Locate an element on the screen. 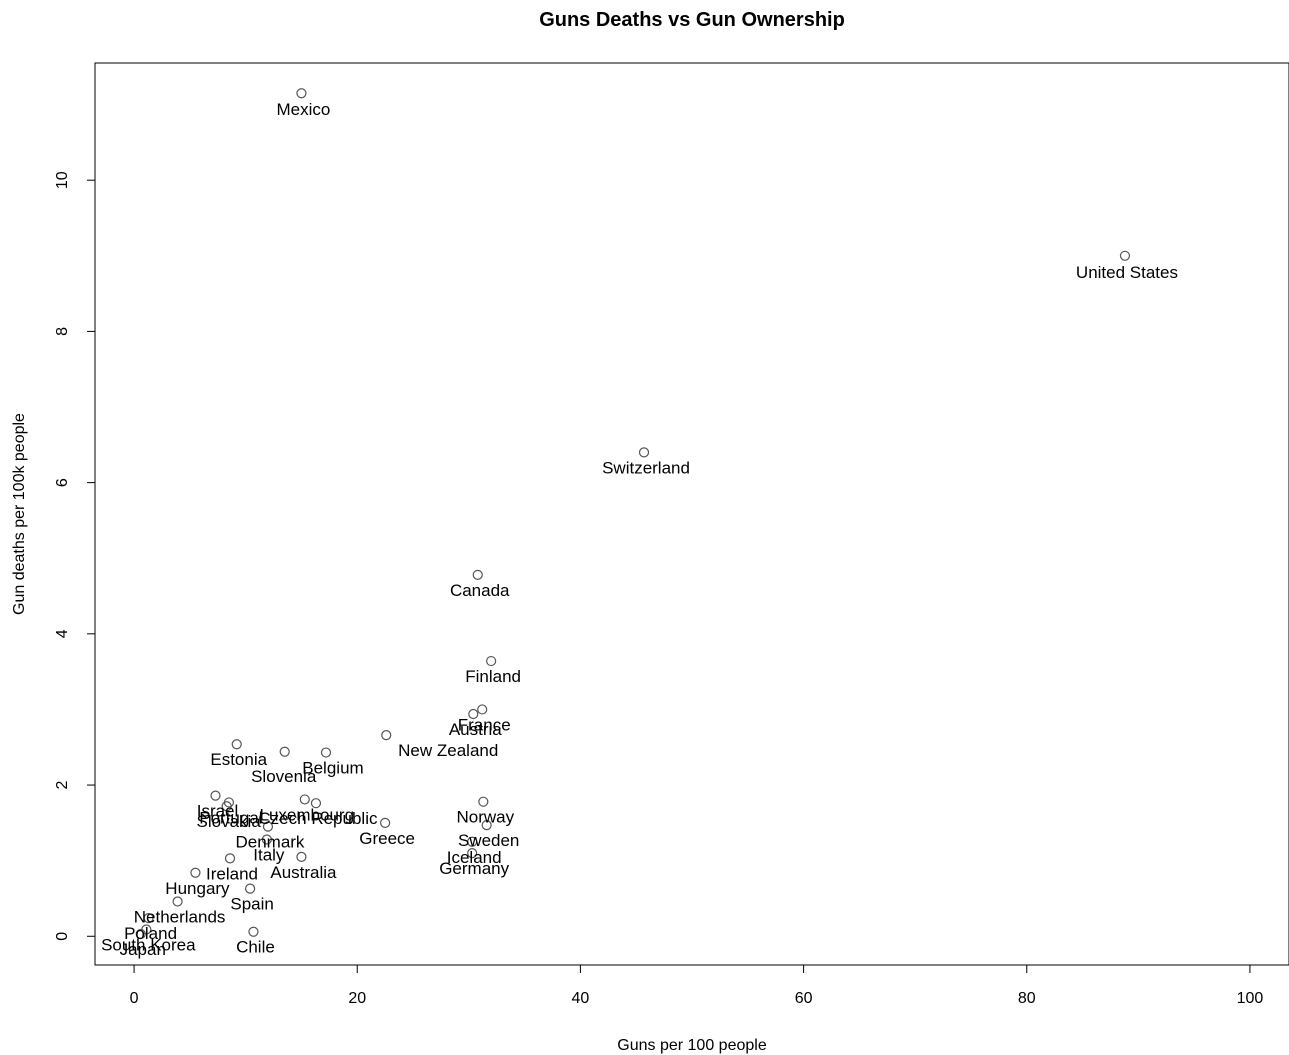  point-label: Hungary is located at coordinates (197, 888).